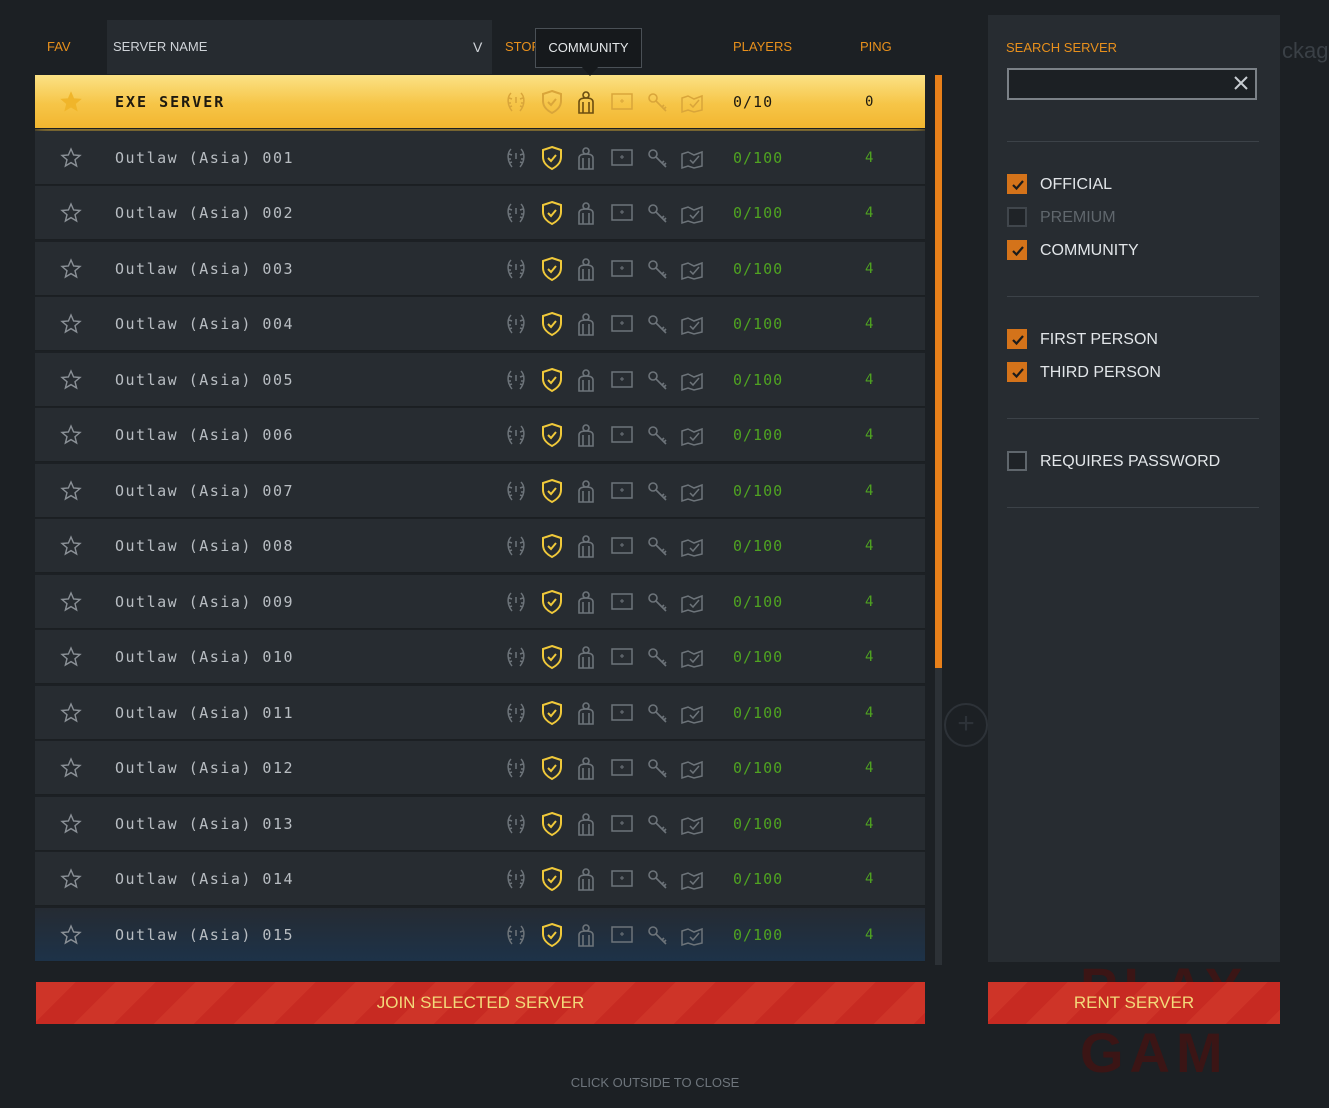 Image resolution: width=1329 pixels, height=1108 pixels. What do you see at coordinates (59, 46) in the screenshot?
I see `fav-column-header: FAV` at bounding box center [59, 46].